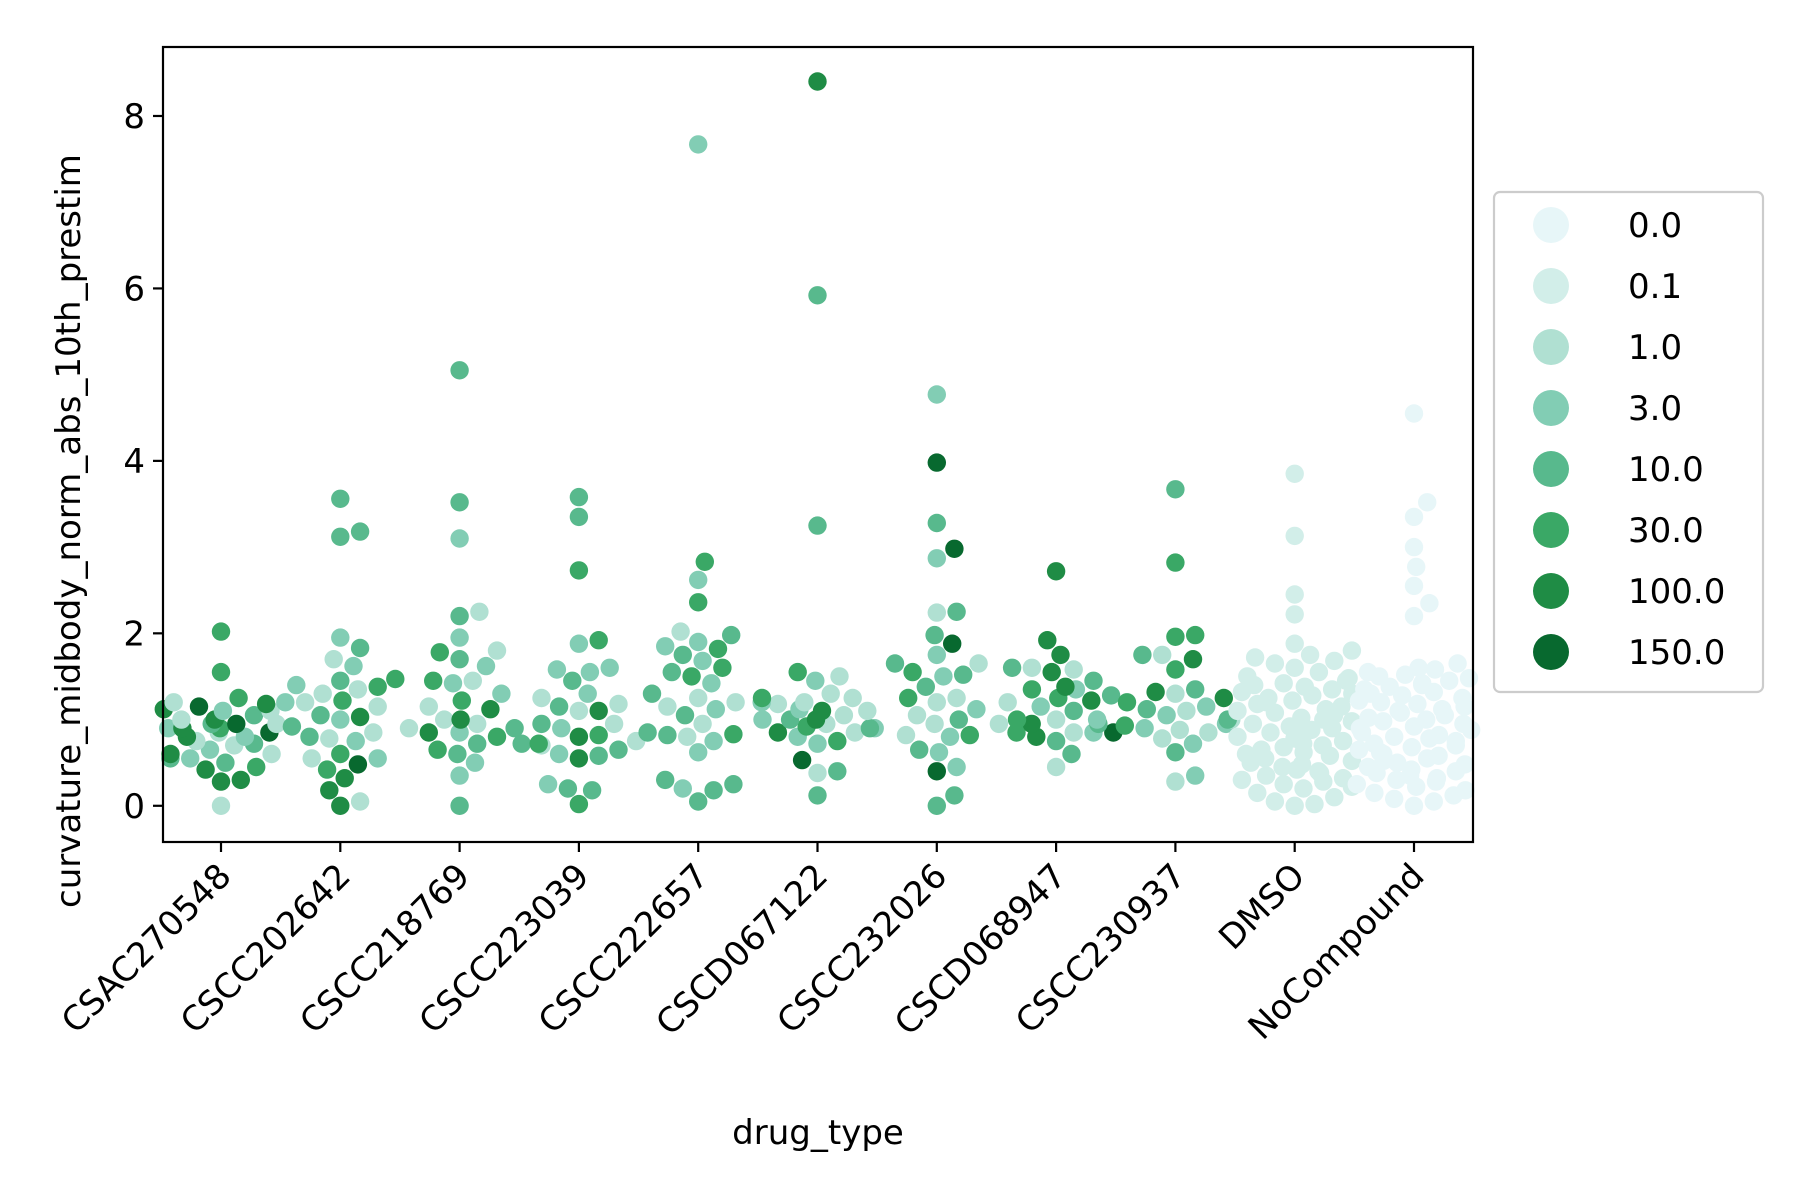 This screenshot has height=1200, width=1800. Describe the element at coordinates (1676, 653) in the screenshot. I see `legend-label: 150.0` at that location.